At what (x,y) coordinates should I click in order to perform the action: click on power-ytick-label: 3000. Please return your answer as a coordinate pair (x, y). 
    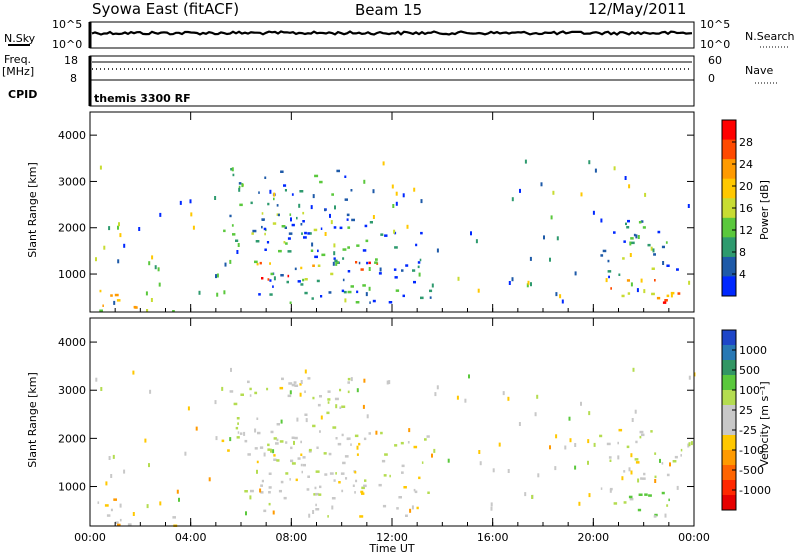
    Looking at the image, I should click on (72, 181).